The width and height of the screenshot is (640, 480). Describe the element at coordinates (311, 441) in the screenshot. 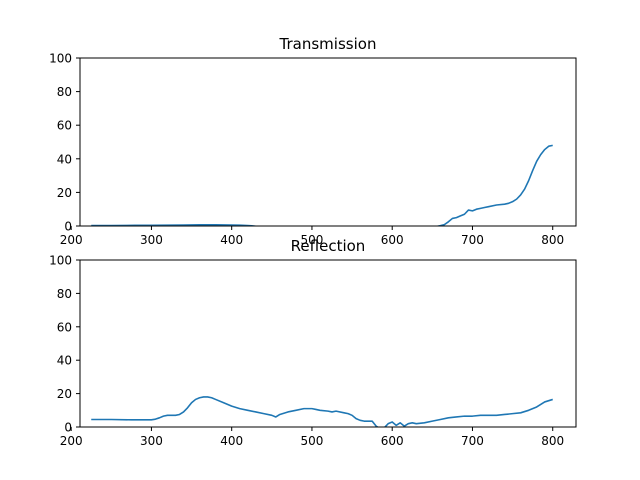

I see `reflection-x-tick-label: 500` at that location.